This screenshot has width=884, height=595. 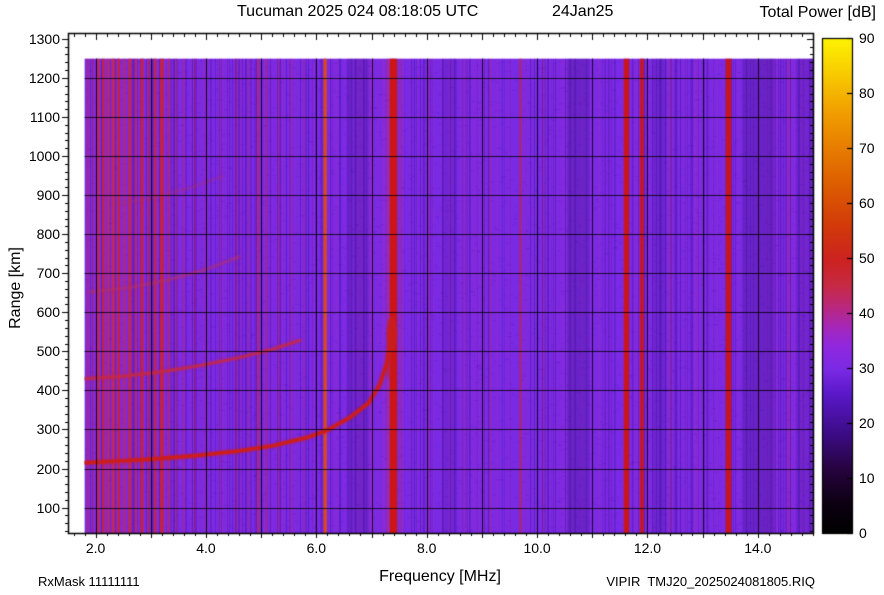 I want to click on colorbar-tick-label: 30, so click(x=867, y=368).